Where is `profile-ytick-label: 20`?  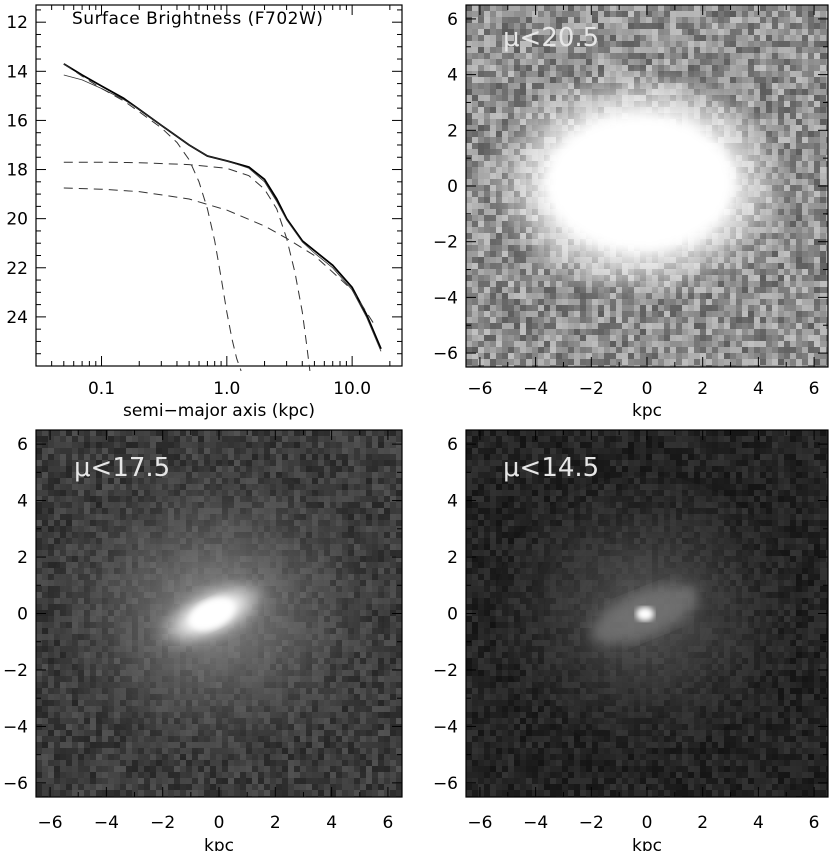
profile-ytick-label: 20 is located at coordinates (17, 220).